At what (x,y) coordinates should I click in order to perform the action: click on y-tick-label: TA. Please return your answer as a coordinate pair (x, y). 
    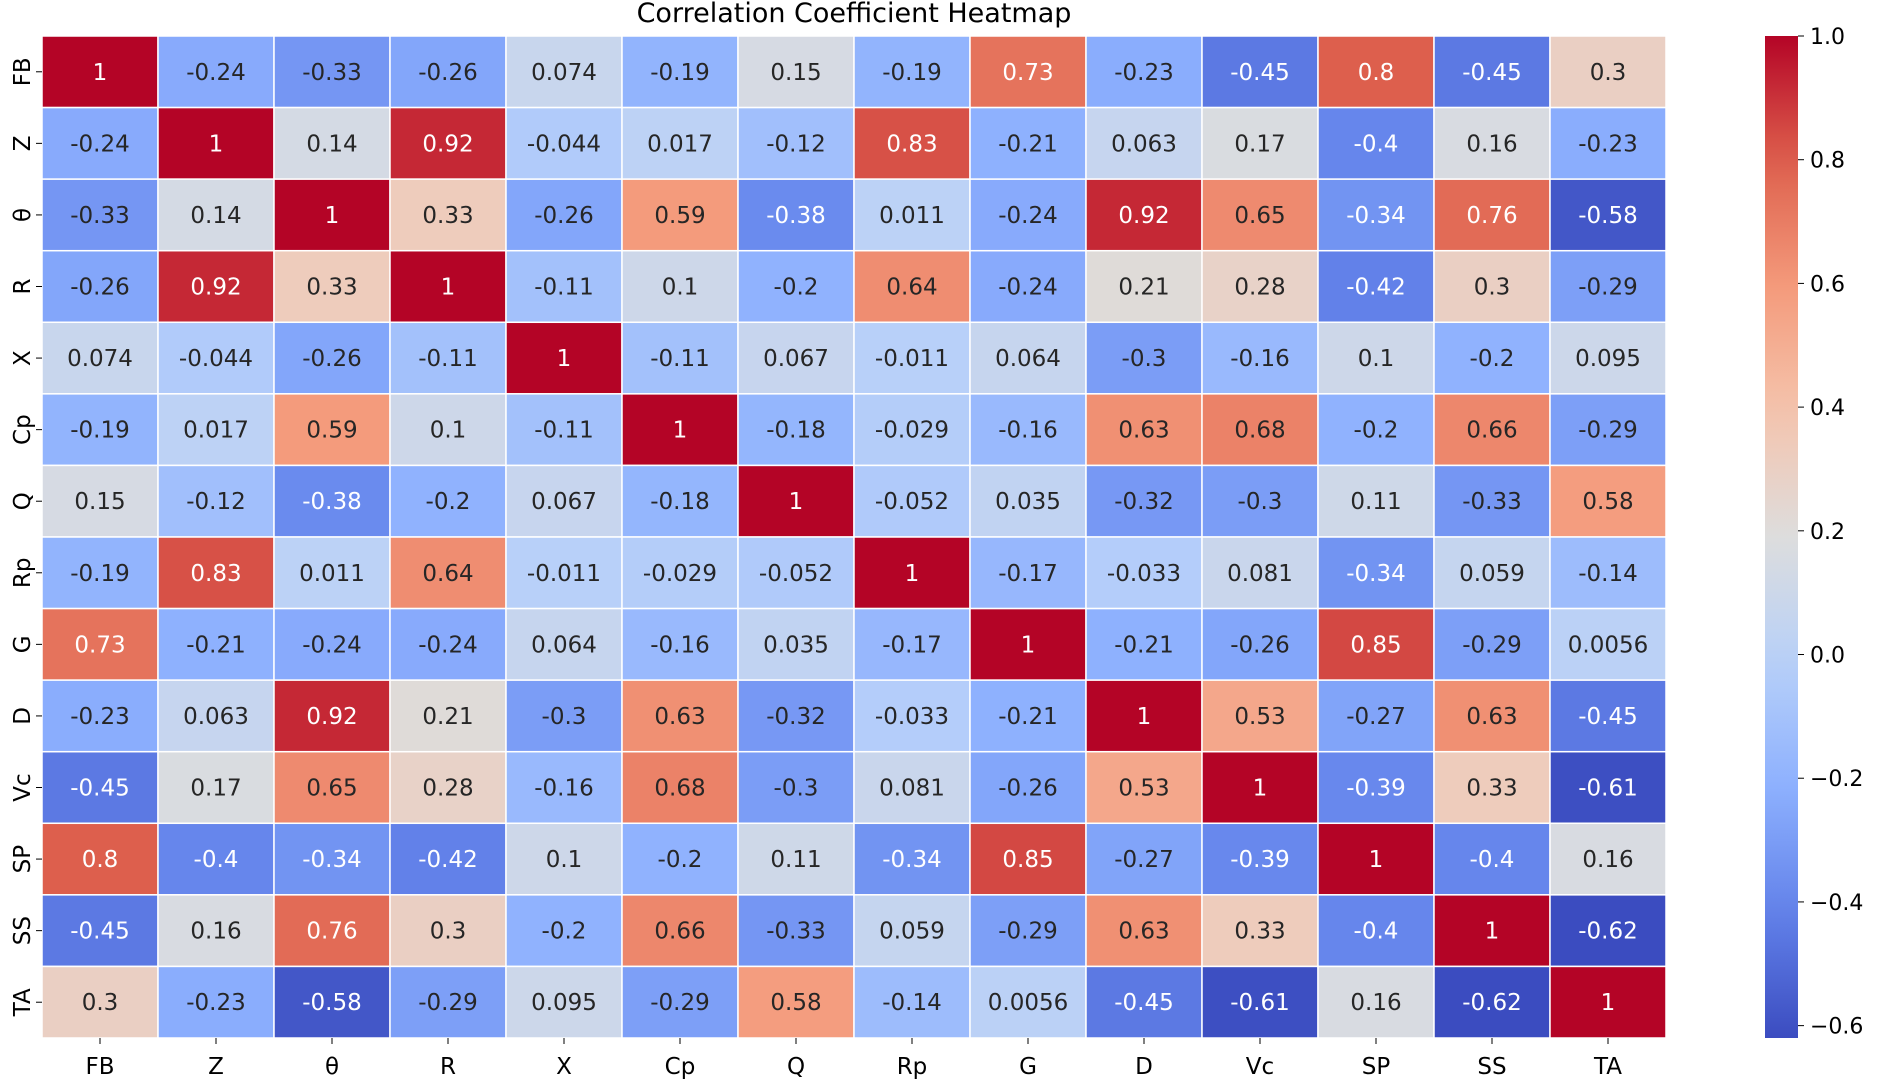
    Looking at the image, I should click on (23, 1002).